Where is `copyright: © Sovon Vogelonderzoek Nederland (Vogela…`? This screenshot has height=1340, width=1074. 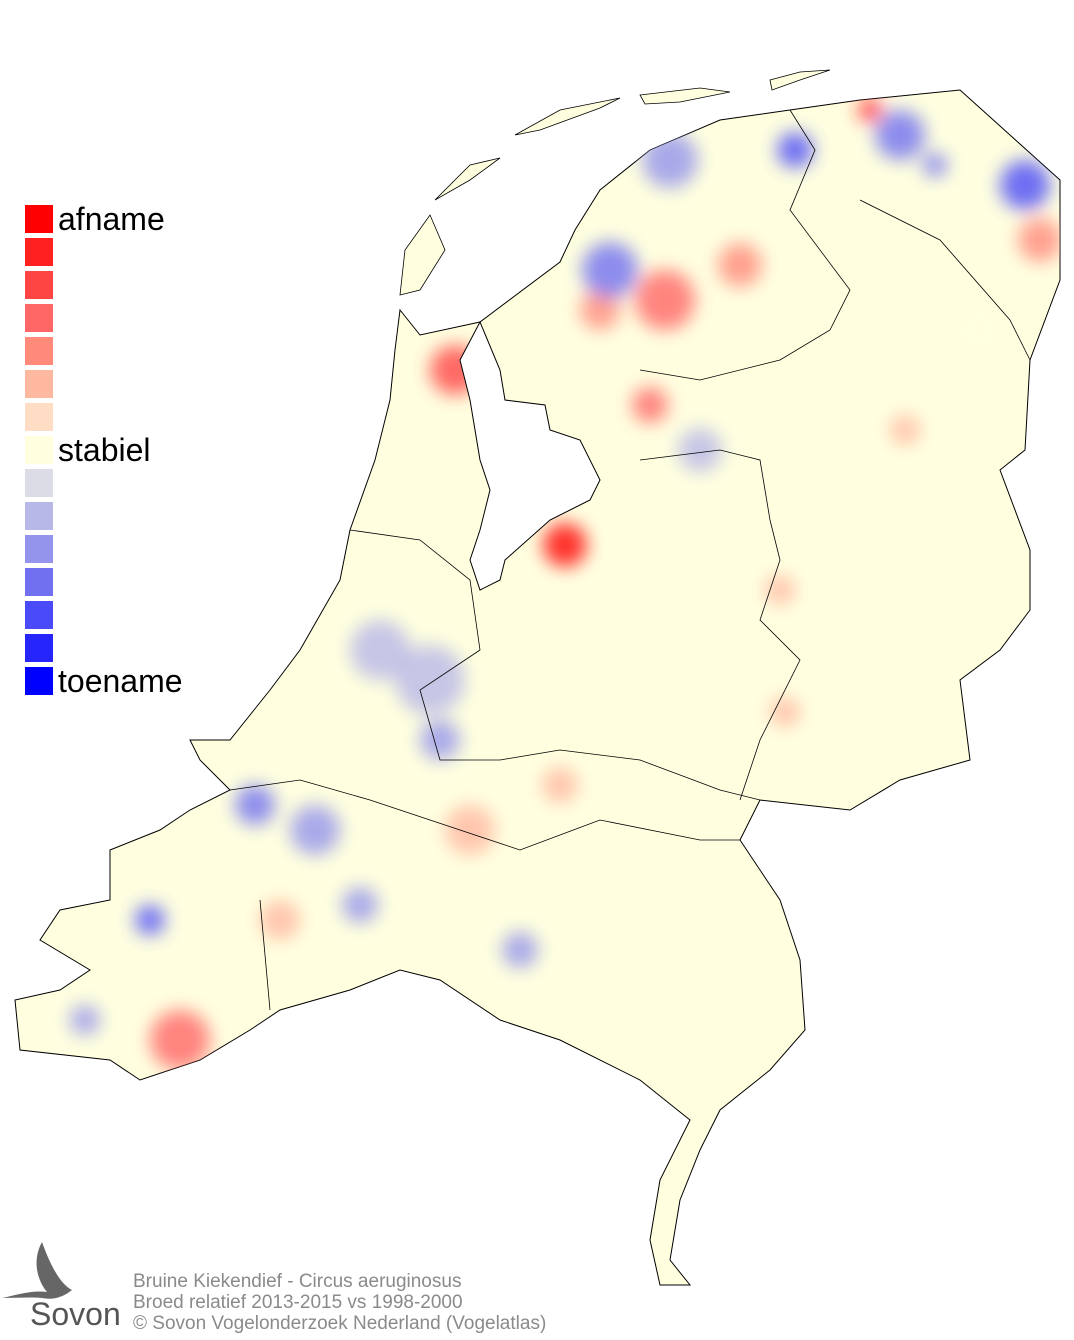 copyright: © Sovon Vogelonderzoek Nederland (Vogela… is located at coordinates (340, 1323).